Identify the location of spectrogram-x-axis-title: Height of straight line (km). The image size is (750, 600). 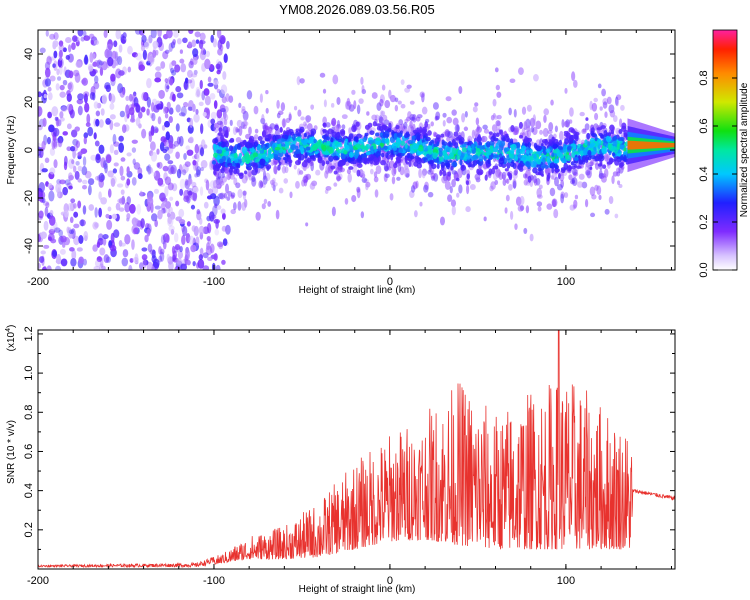
(357, 290).